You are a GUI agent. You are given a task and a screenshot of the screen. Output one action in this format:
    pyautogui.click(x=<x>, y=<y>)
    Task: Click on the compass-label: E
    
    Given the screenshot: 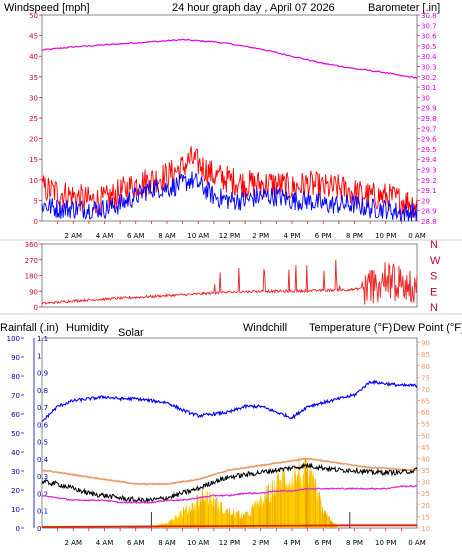 What is the action you would take?
    pyautogui.click(x=433, y=292)
    